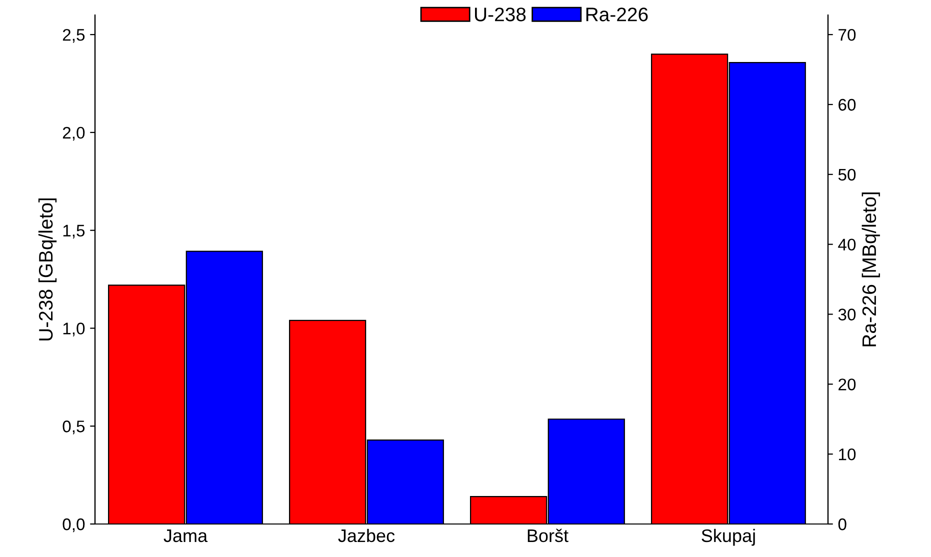  What do you see at coordinates (842, 524) in the screenshot?
I see `y2-tick-label: 0` at bounding box center [842, 524].